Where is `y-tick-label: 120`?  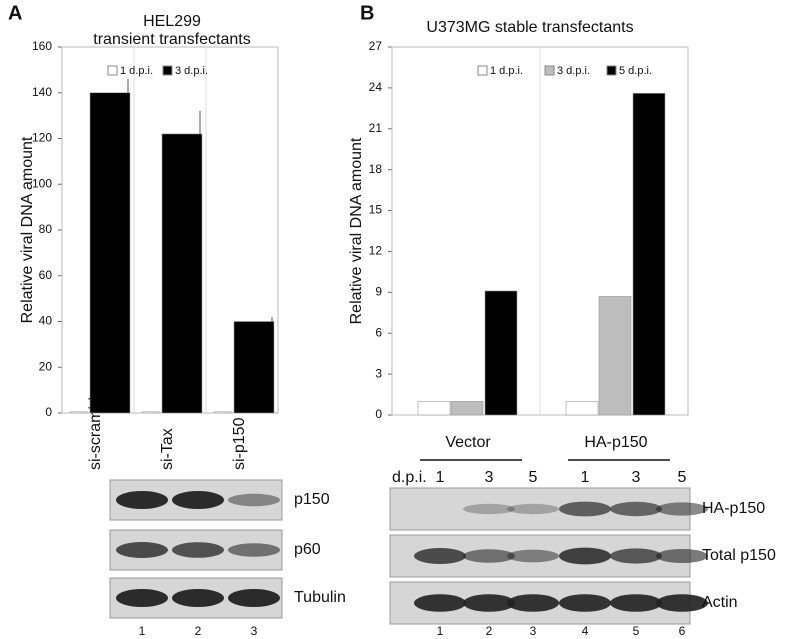 y-tick-label: 120 is located at coordinates (42, 138).